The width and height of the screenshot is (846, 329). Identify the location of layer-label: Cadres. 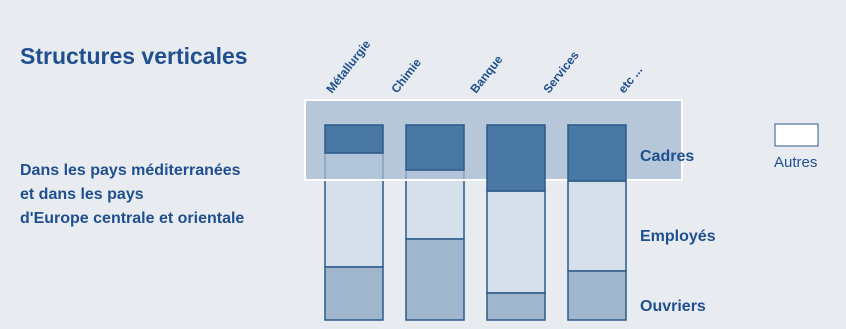
(667, 156).